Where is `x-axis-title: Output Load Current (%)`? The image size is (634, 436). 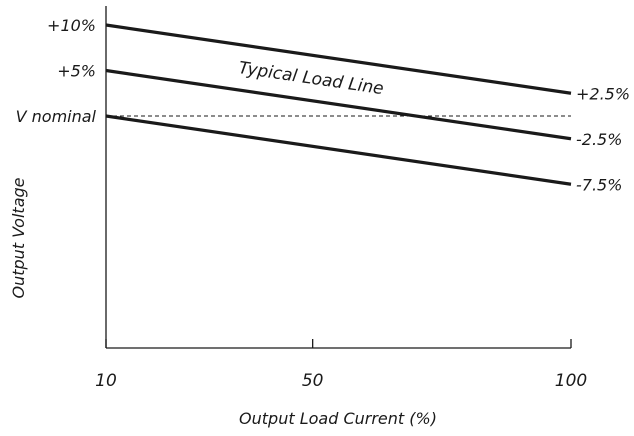 x-axis-title: Output Load Current (%) is located at coordinates (338, 418).